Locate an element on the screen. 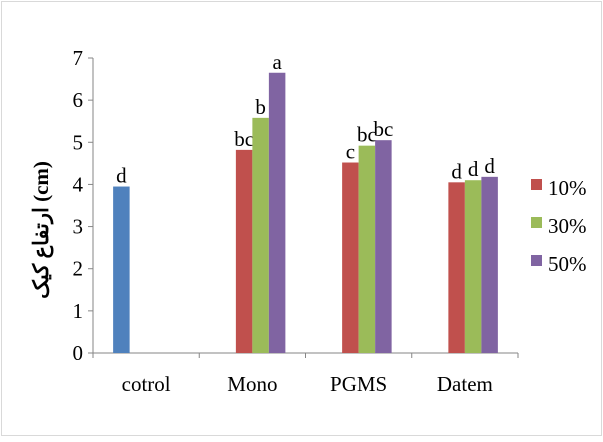 The width and height of the screenshot is (603, 442). legend-label: 10% is located at coordinates (567, 188).